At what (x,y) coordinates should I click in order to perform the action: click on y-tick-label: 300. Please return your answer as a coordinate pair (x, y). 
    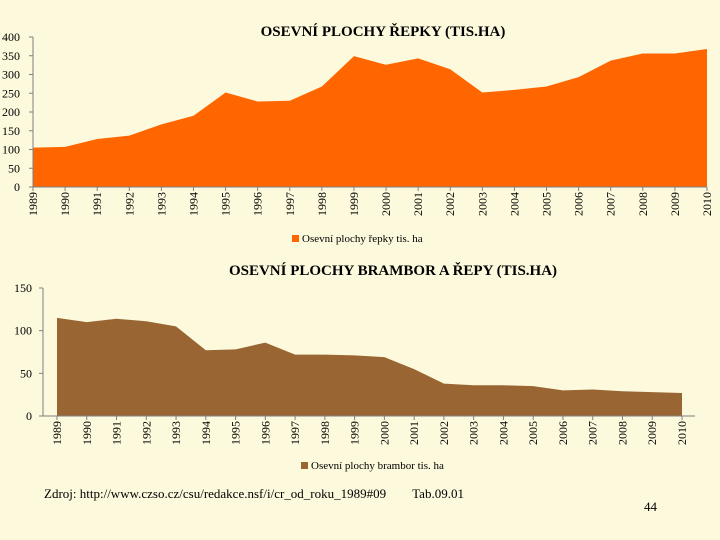
    Looking at the image, I should click on (11, 75).